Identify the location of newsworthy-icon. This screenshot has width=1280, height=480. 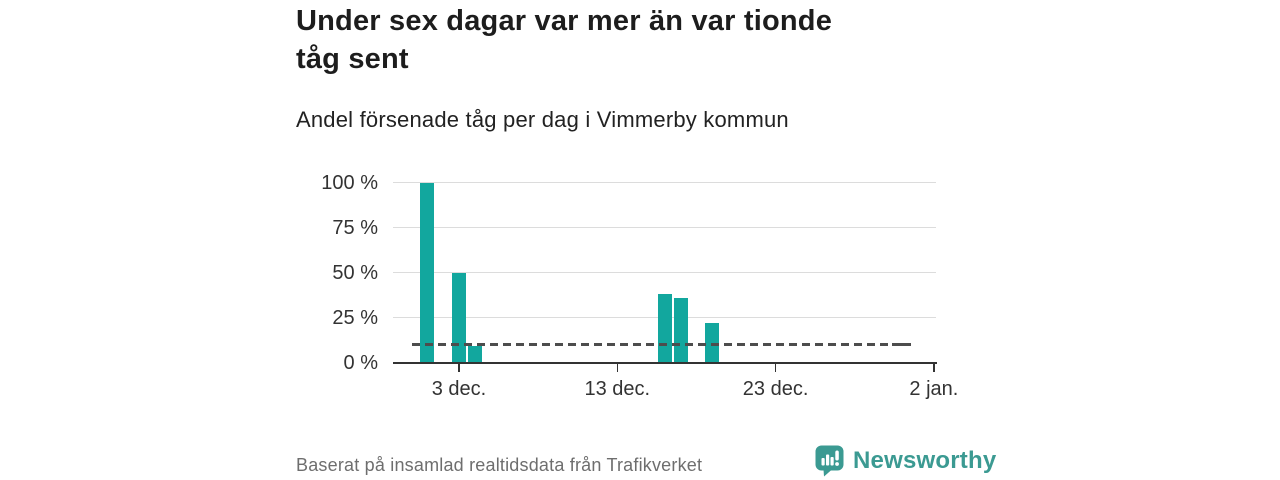
(829, 461).